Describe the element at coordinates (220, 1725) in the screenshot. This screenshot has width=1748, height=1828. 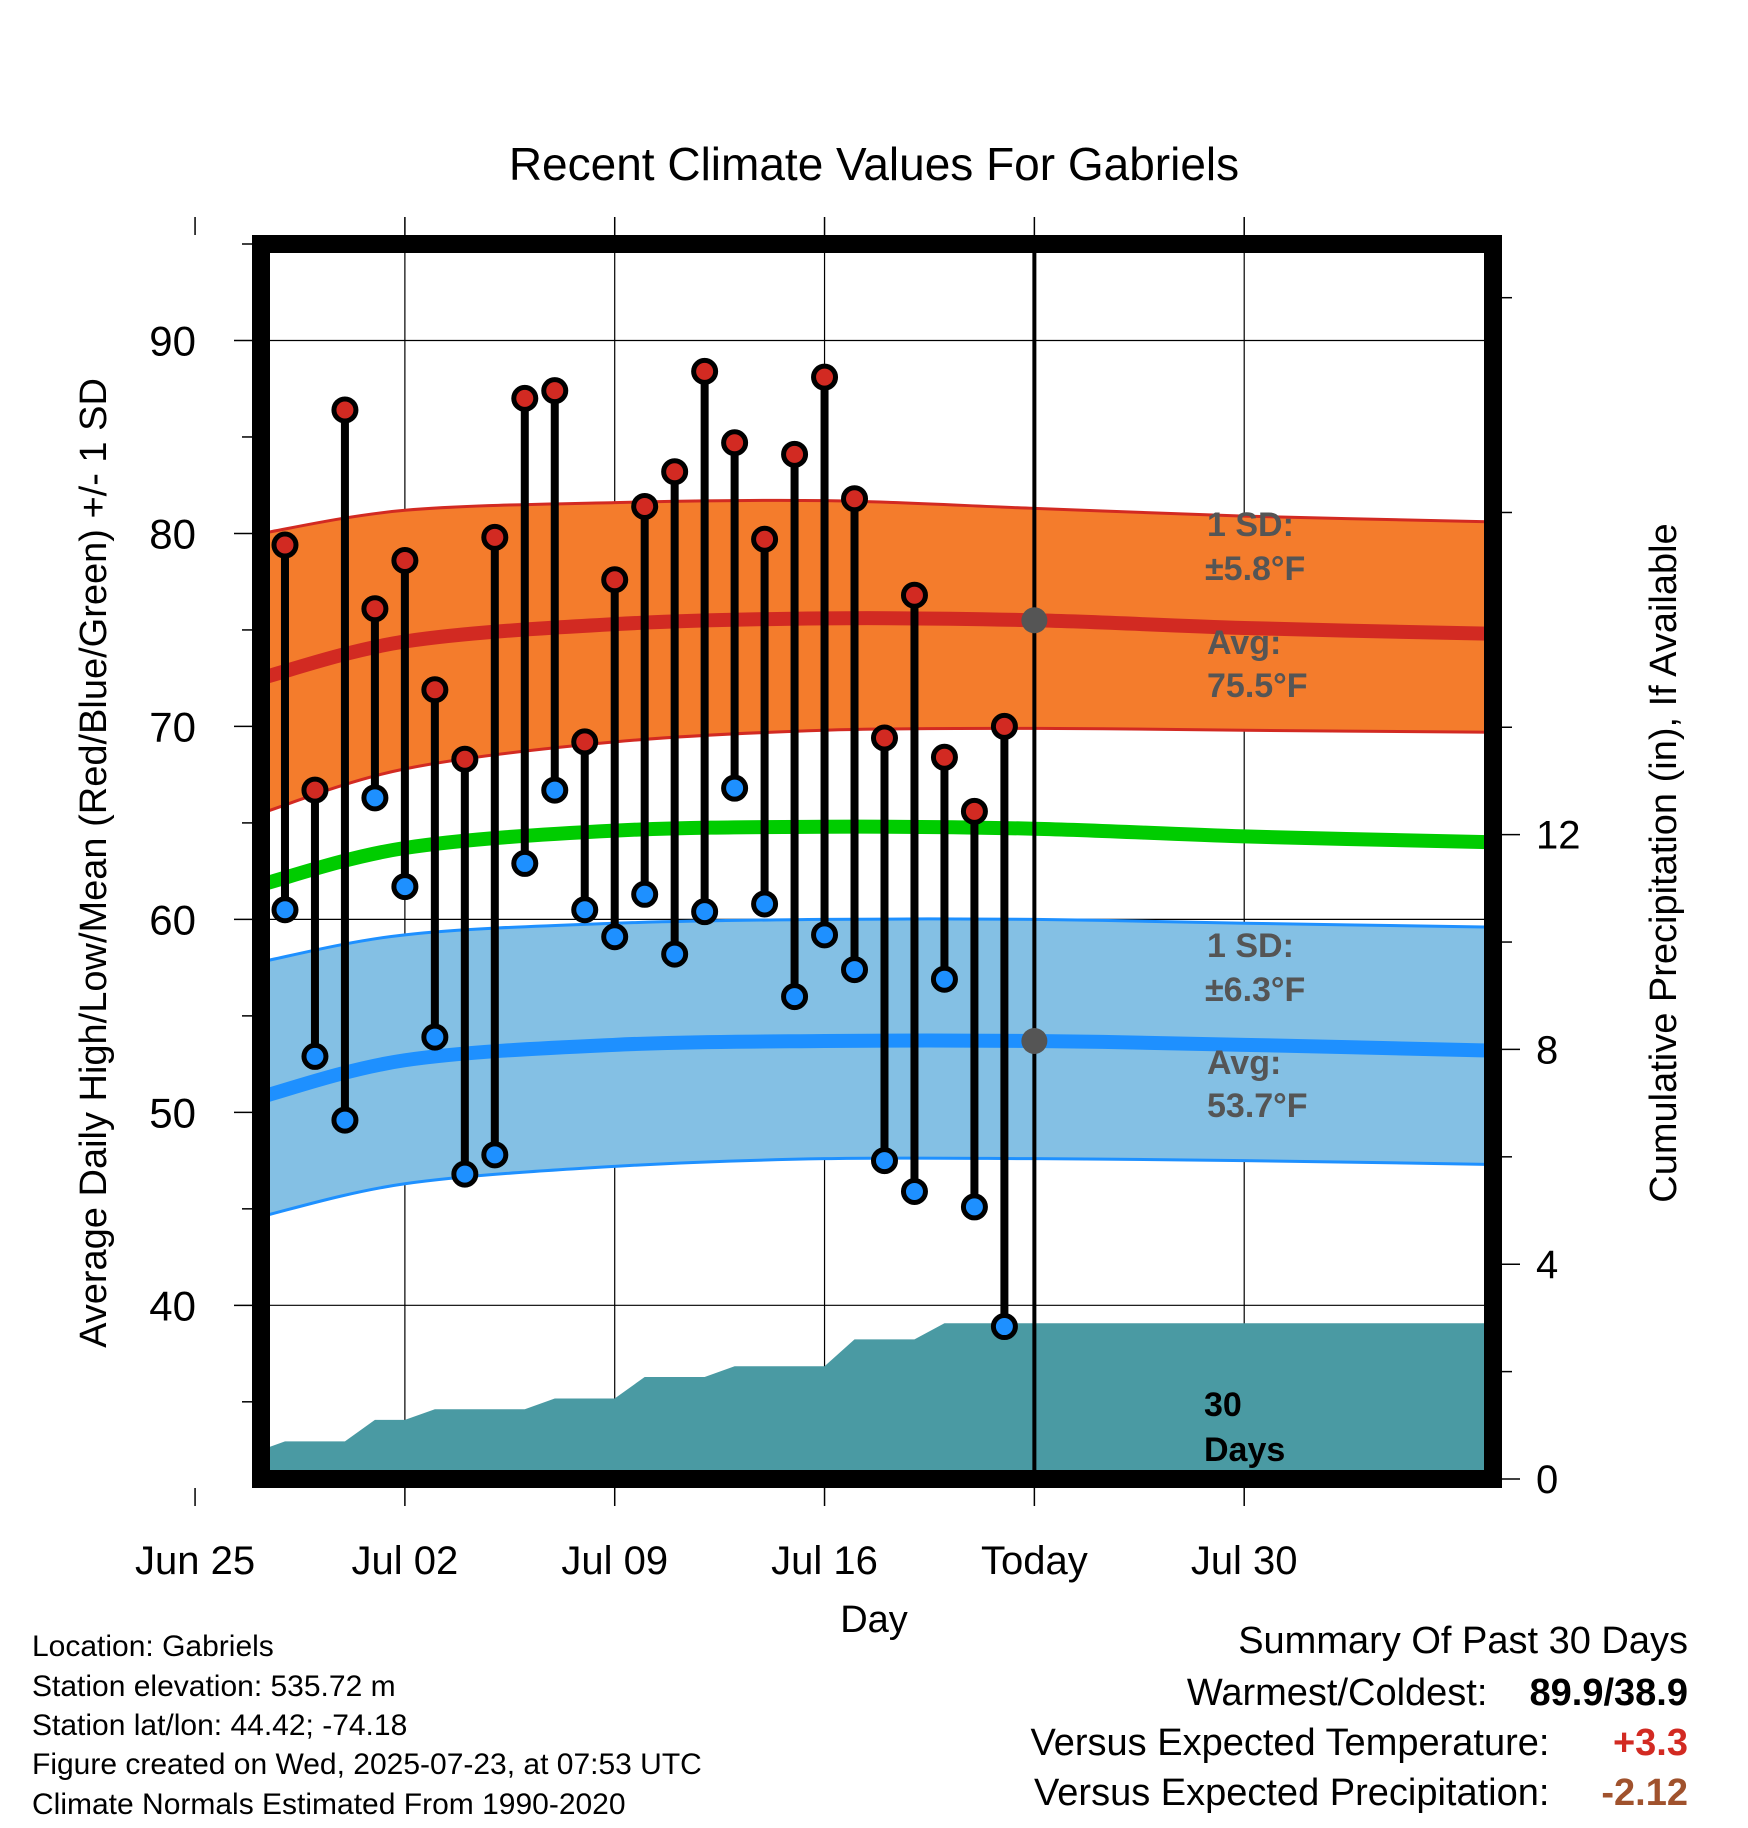
I see `latlon-text: Station lat/lon: 44.42; -74.18` at that location.